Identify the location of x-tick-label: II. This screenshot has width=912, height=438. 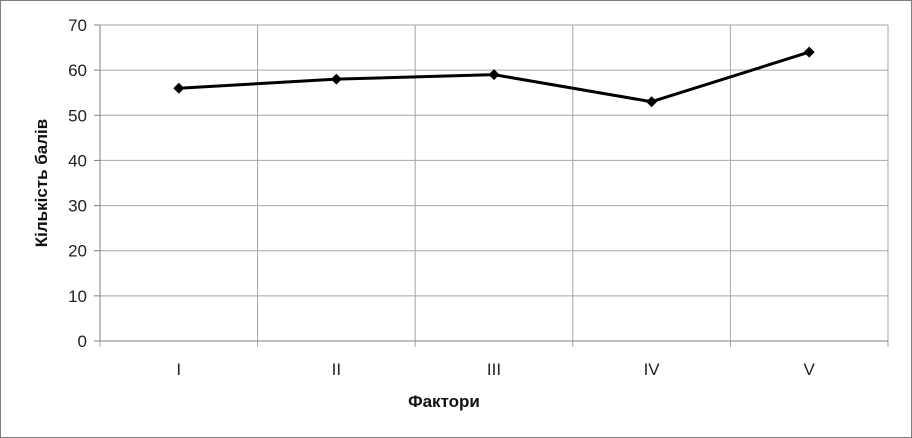
(336, 369).